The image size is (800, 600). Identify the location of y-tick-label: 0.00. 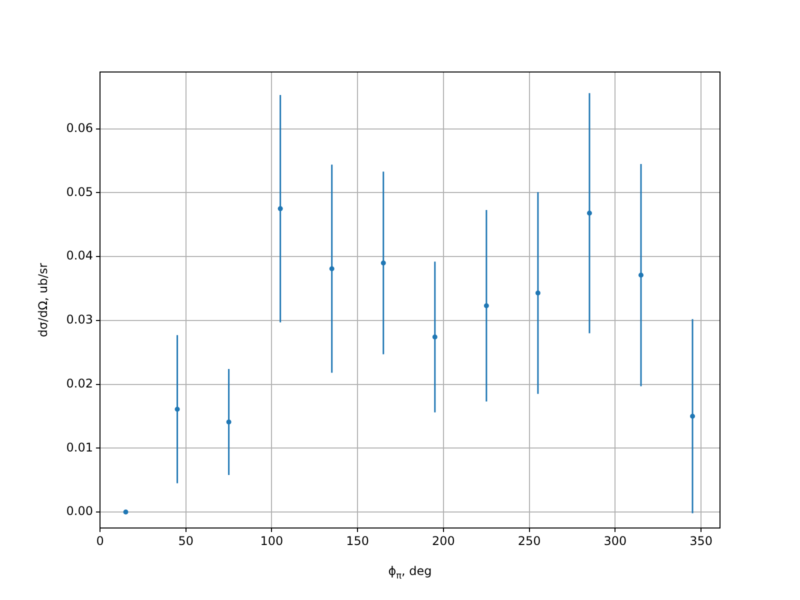
(79, 511).